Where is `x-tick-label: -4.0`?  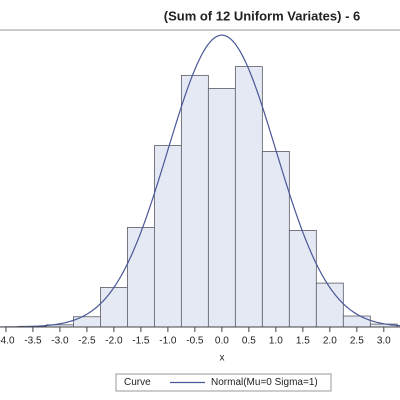 x-tick-label: -4.0 is located at coordinates (7, 341).